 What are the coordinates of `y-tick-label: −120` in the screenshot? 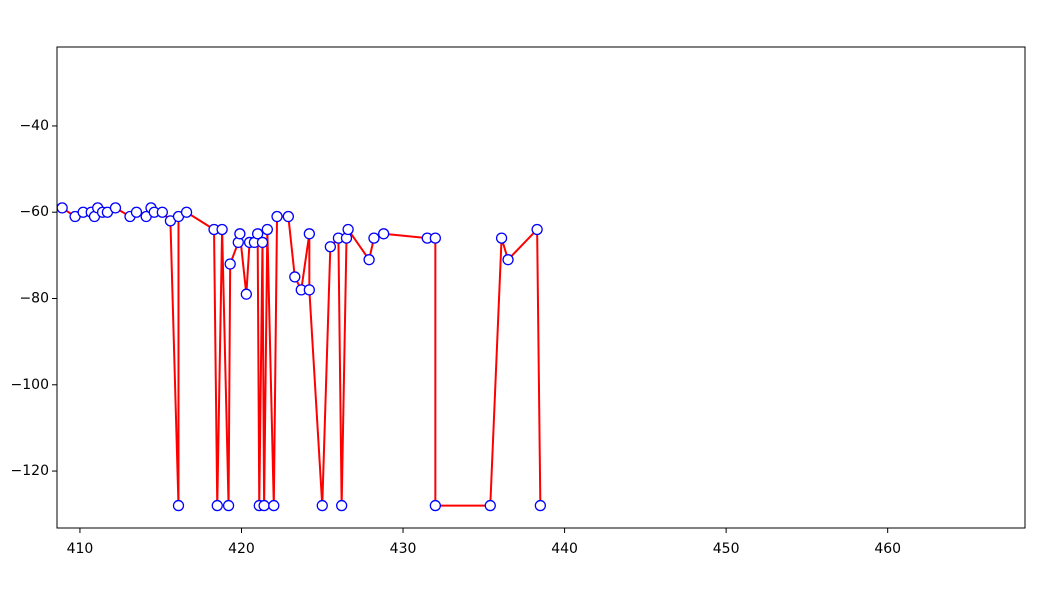 It's located at (30, 471).